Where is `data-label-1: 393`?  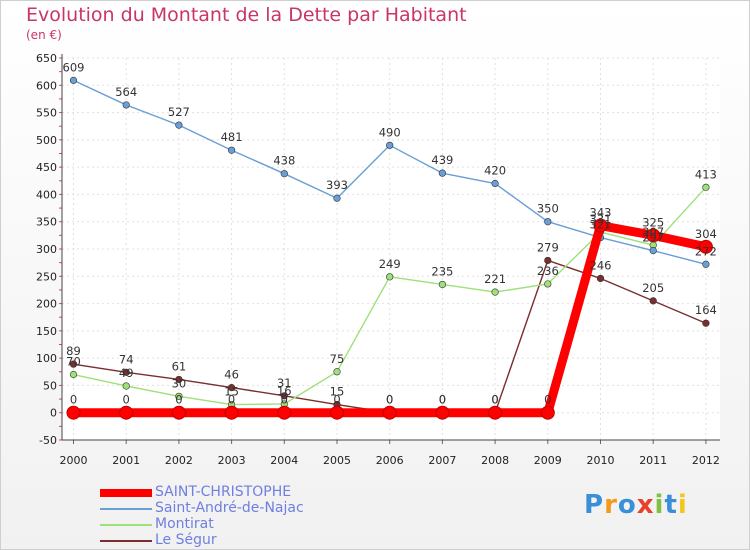 data-label-1: 393 is located at coordinates (337, 185).